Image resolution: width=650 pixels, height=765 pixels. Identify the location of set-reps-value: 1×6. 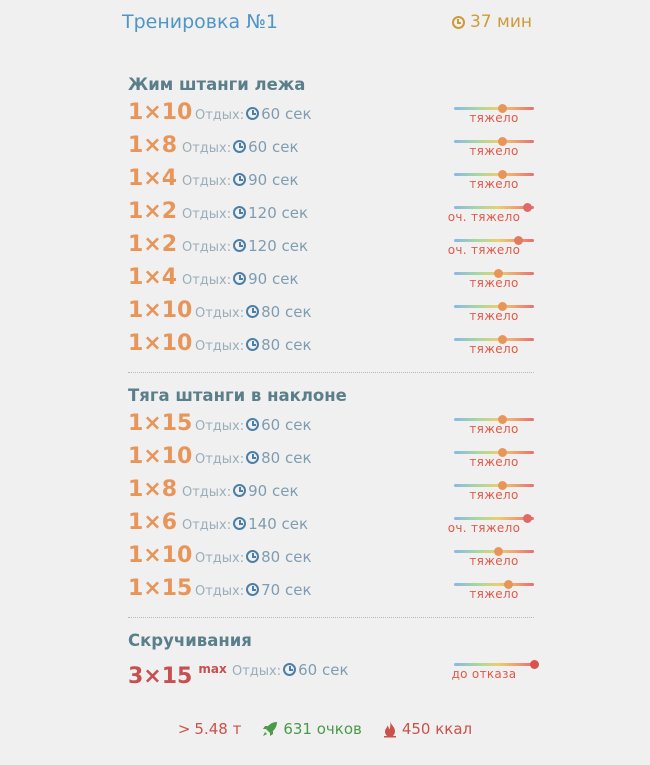
(153, 522).